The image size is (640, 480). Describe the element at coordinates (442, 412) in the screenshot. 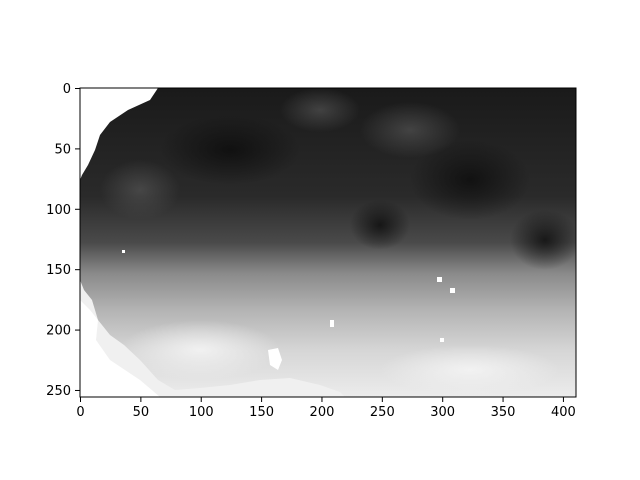

I see `x-tick-label: 300` at that location.